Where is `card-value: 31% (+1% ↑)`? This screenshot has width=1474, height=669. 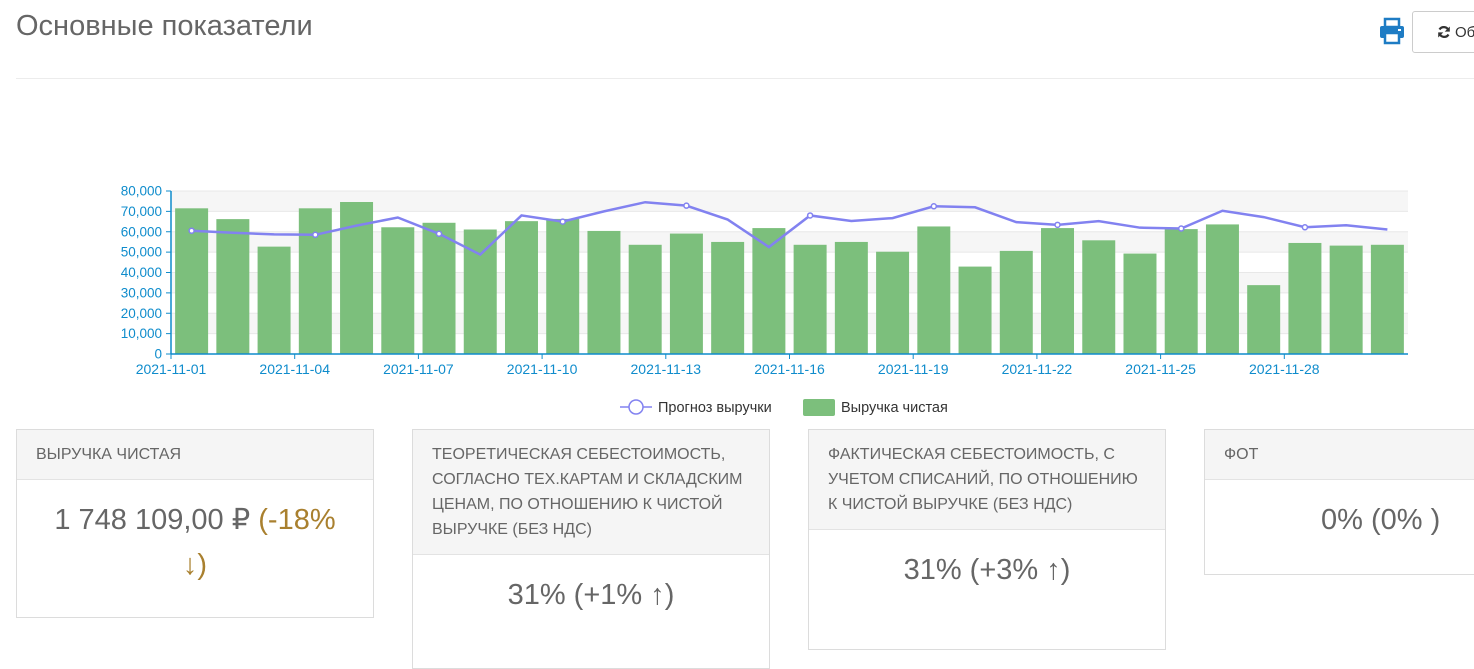 card-value: 31% (+1% ↑) is located at coordinates (591, 595).